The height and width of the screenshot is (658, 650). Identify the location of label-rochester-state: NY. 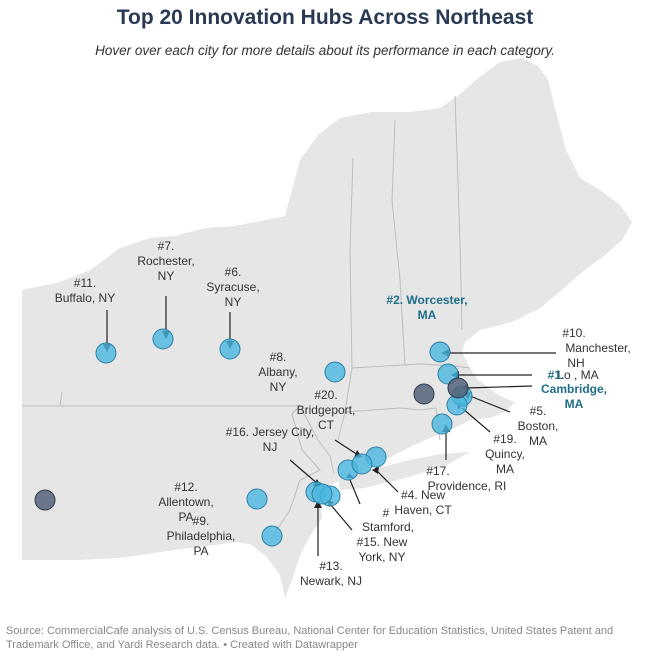
(166, 276).